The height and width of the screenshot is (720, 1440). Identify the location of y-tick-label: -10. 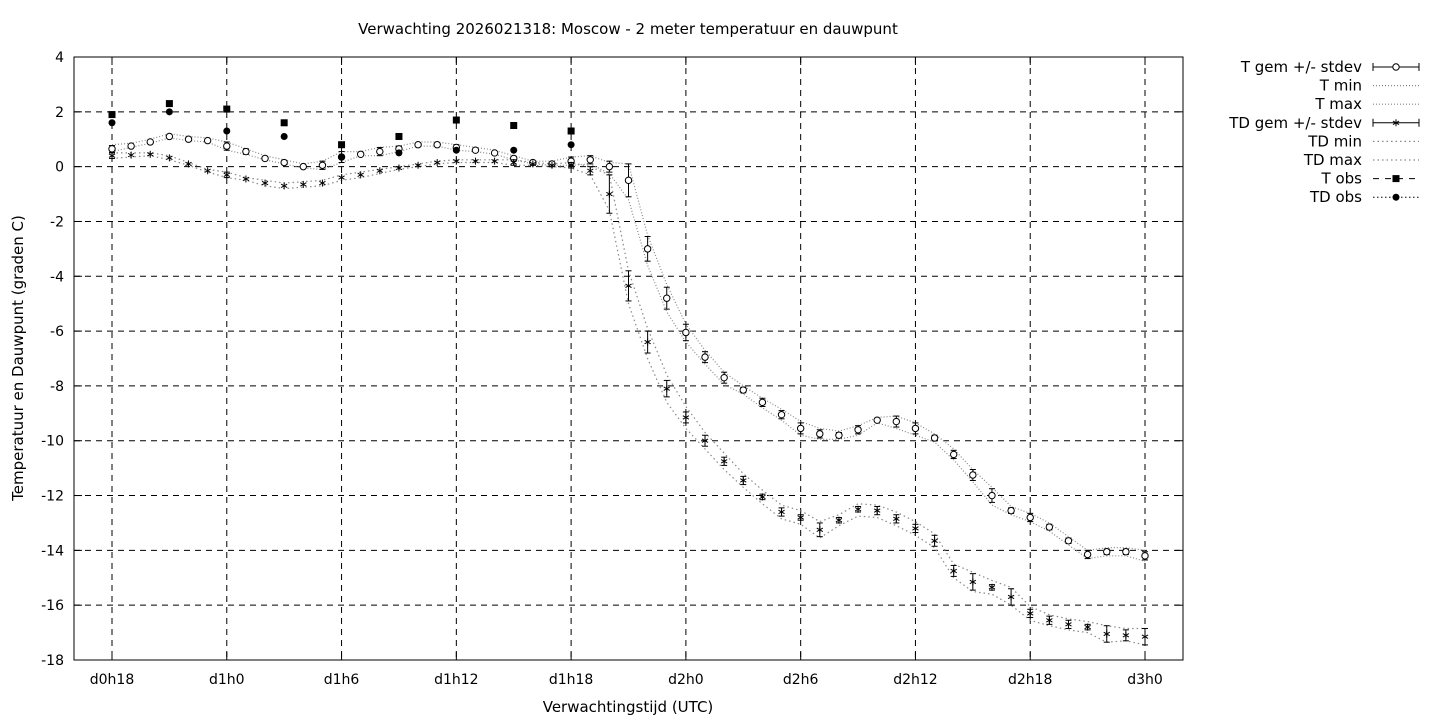
(52, 442).